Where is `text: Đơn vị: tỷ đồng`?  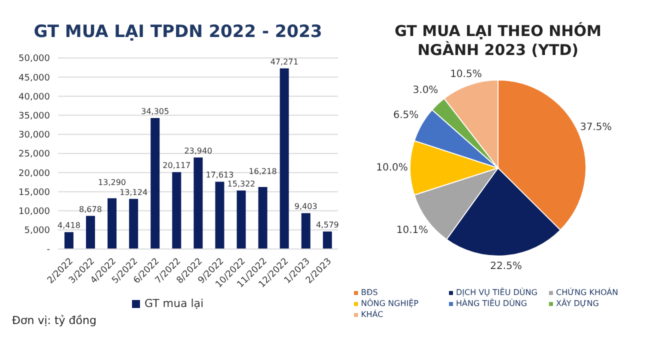
text: Đơn vị: tỷ đồng is located at coordinates (55, 320).